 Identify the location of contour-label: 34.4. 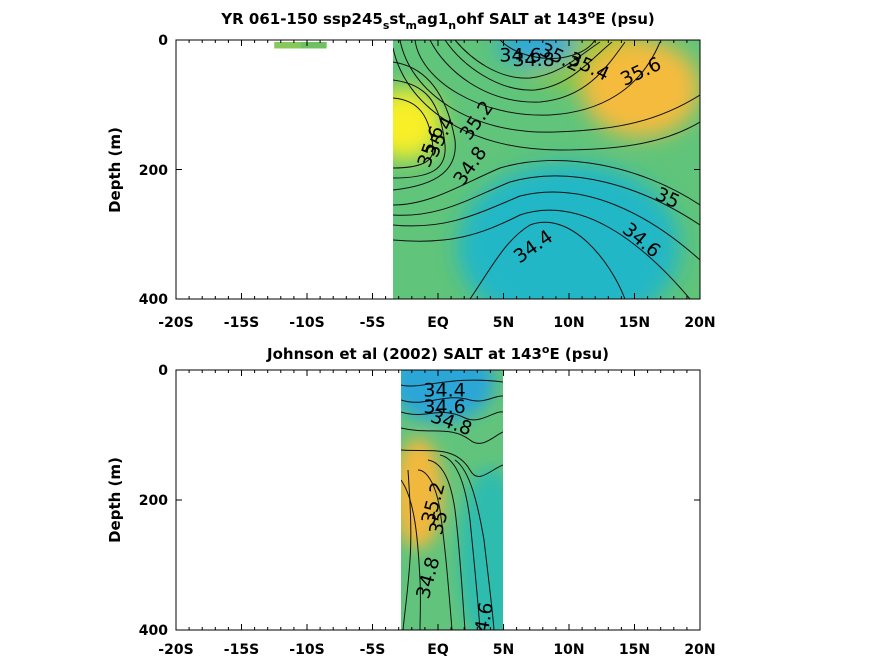
(444, 390).